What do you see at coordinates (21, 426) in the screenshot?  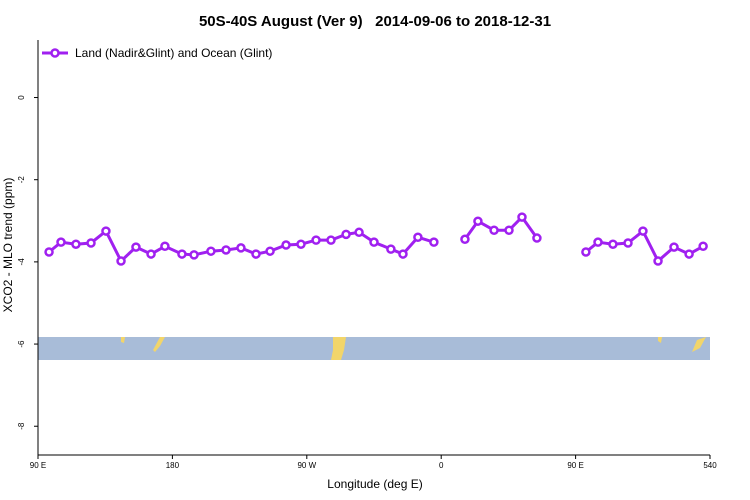 I see `y-tick-label: -8` at bounding box center [21, 426].